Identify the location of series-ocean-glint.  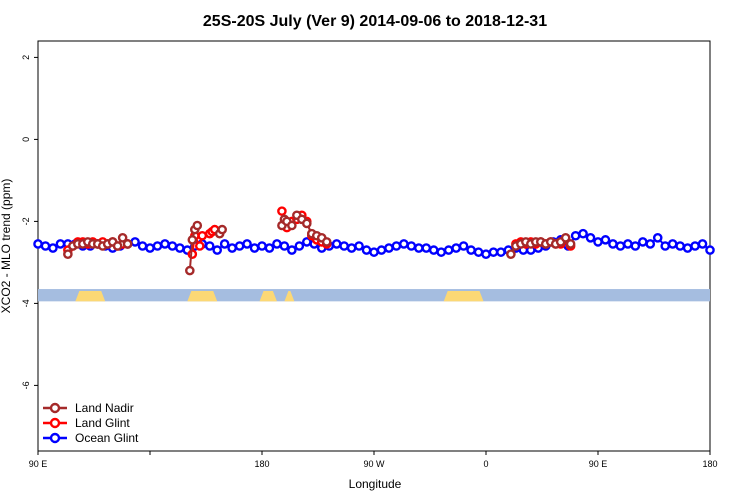
(374, 243).